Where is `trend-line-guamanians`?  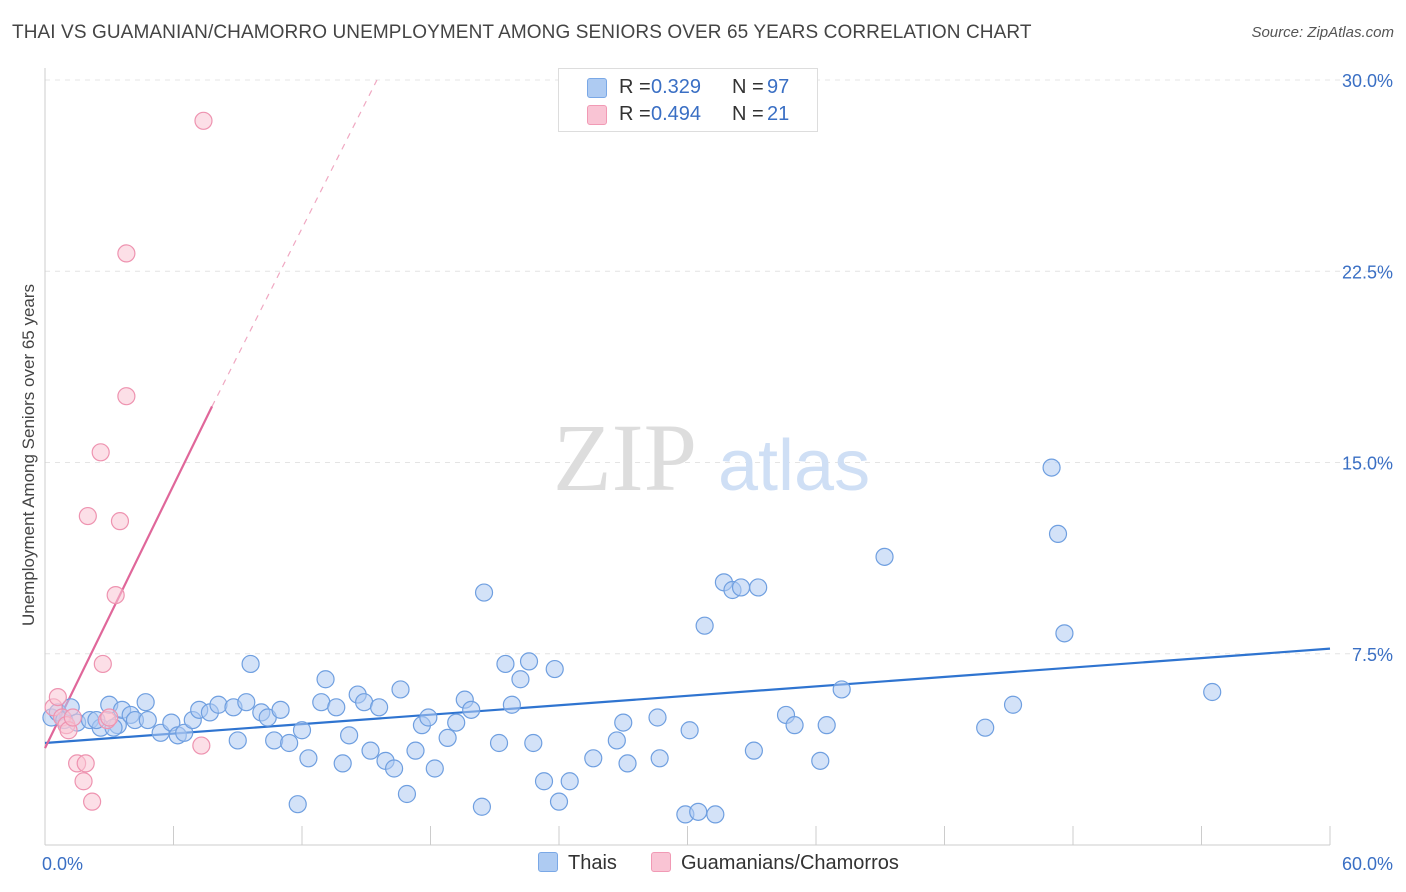
trend-line-guamanians is located at coordinates (129, 577).